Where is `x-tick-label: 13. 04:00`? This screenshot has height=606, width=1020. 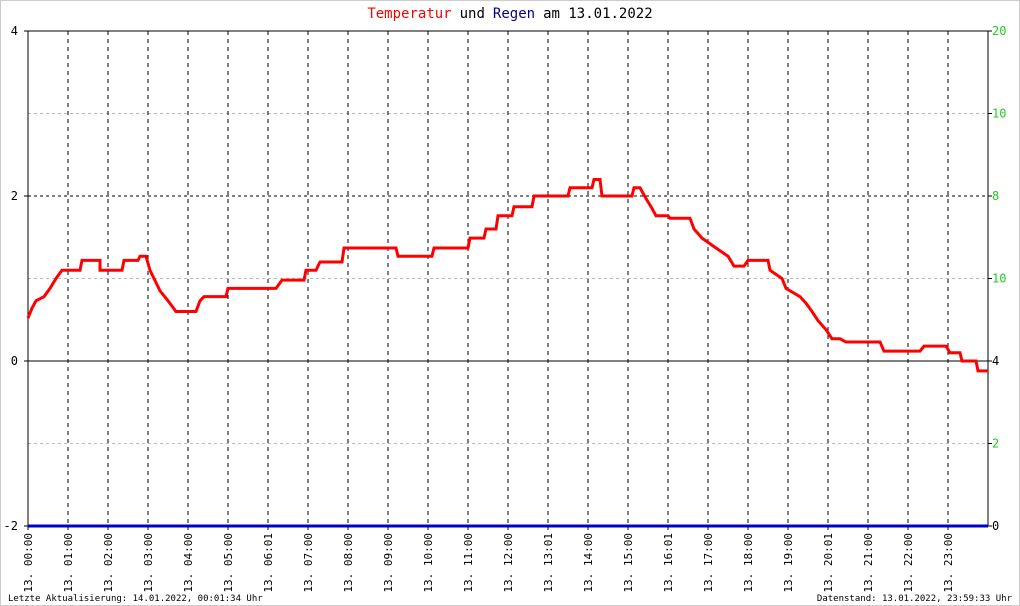 x-tick-label: 13. 04:00 is located at coordinates (188, 563).